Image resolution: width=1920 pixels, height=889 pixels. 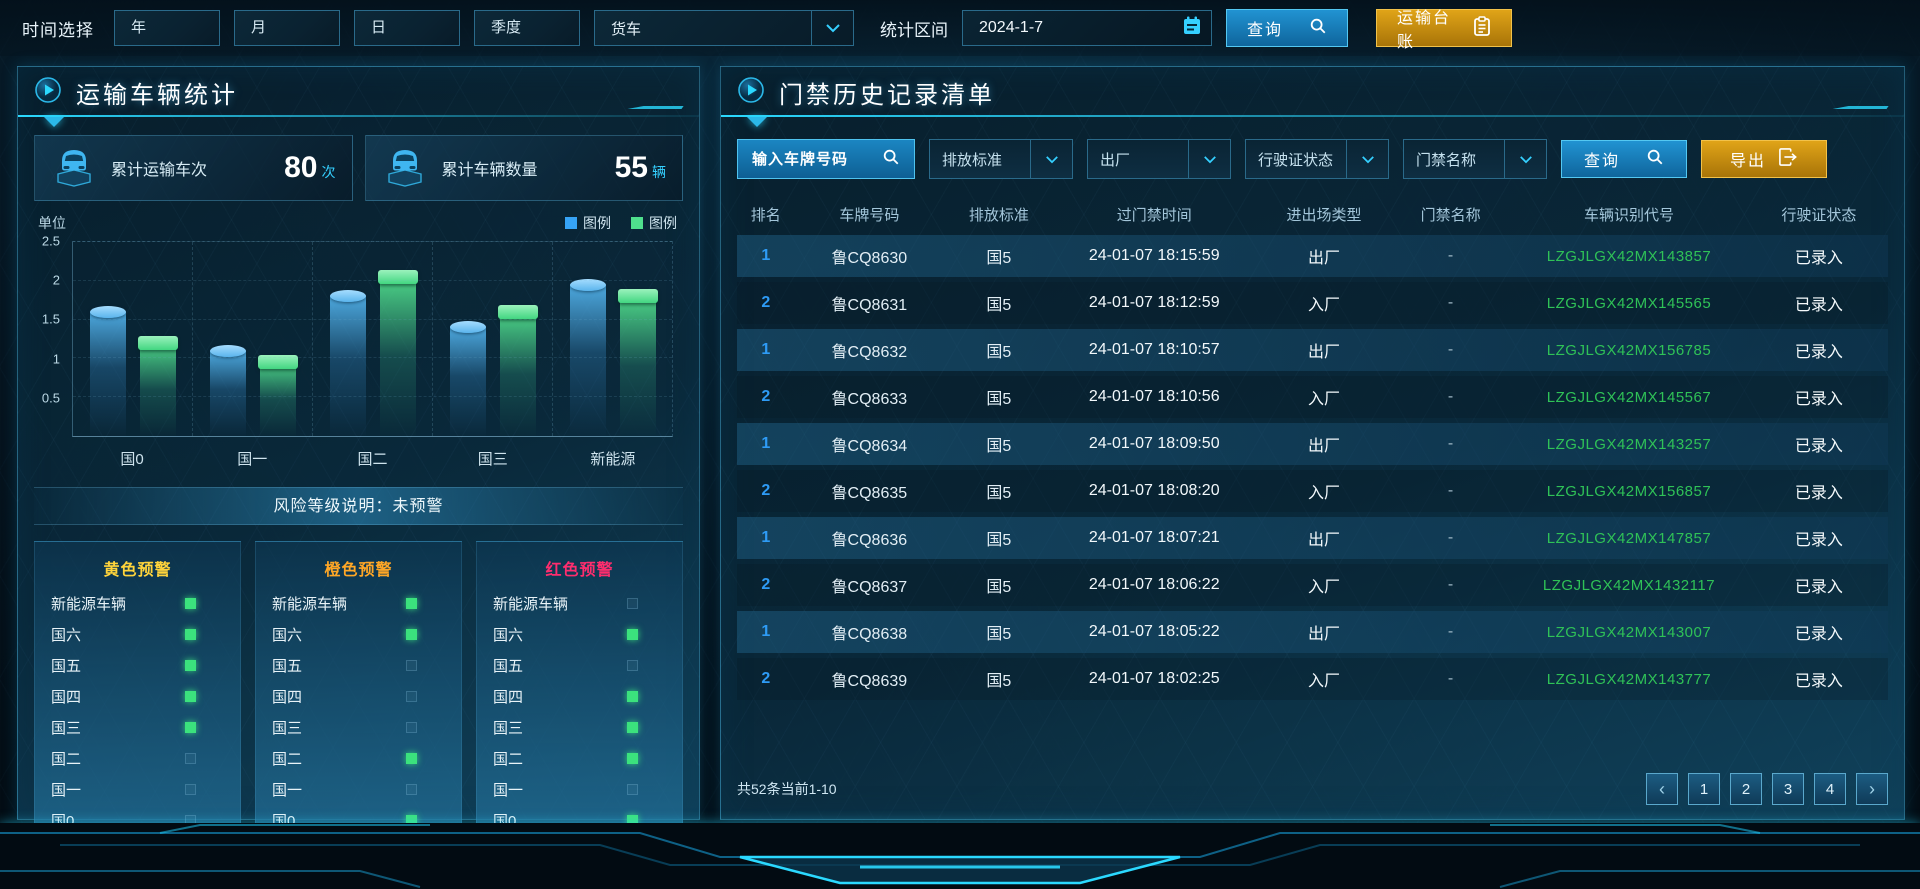 What do you see at coordinates (167, 28) in the screenshot?
I see `time-button-0: 年` at bounding box center [167, 28].